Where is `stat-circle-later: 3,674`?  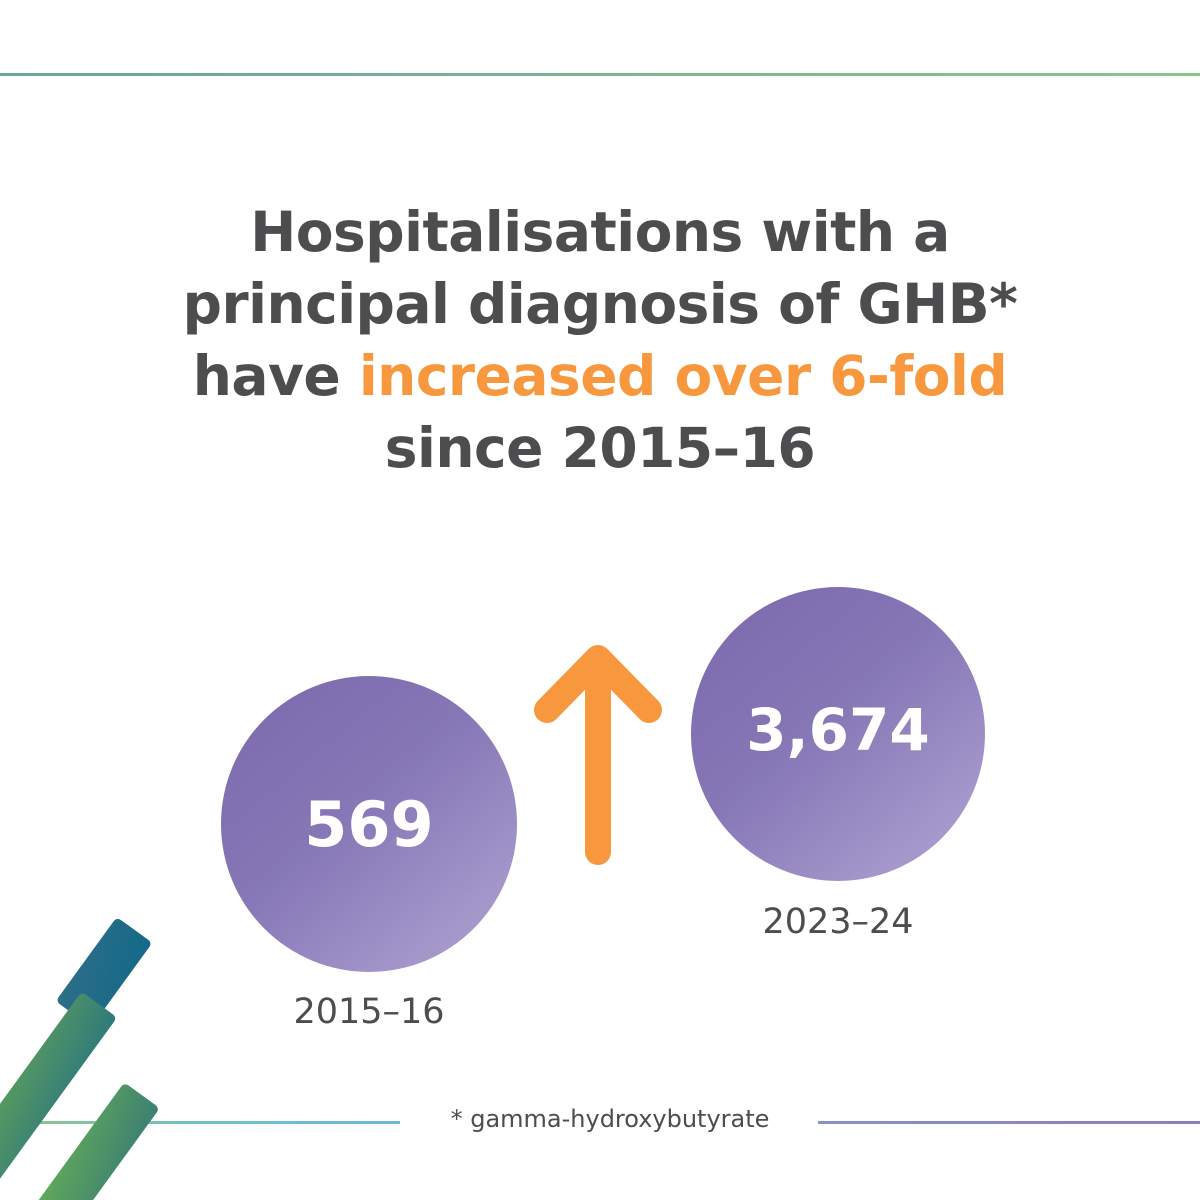
stat-circle-later: 3,674 is located at coordinates (838, 734).